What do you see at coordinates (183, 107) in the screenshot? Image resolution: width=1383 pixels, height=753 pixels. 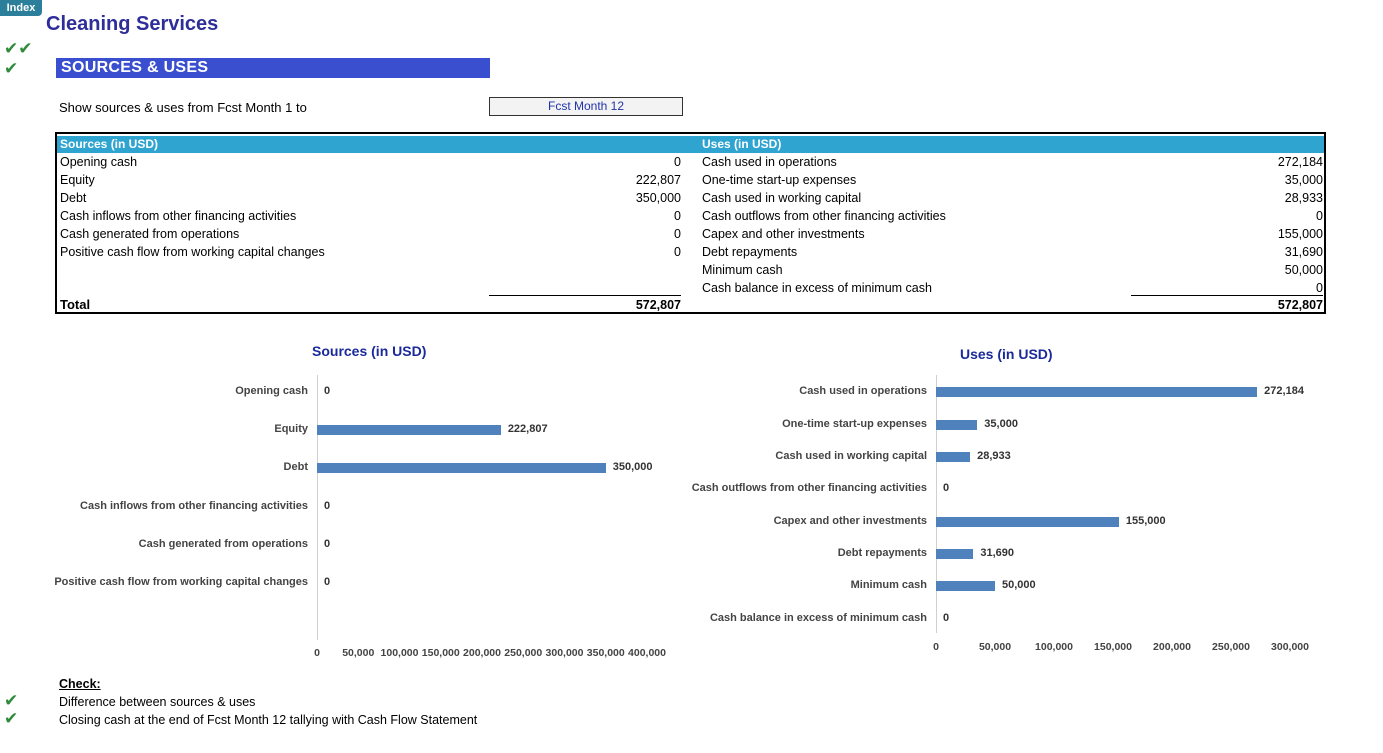 I see `filter-label: Show sources & uses from Fcst Month 1 to` at bounding box center [183, 107].